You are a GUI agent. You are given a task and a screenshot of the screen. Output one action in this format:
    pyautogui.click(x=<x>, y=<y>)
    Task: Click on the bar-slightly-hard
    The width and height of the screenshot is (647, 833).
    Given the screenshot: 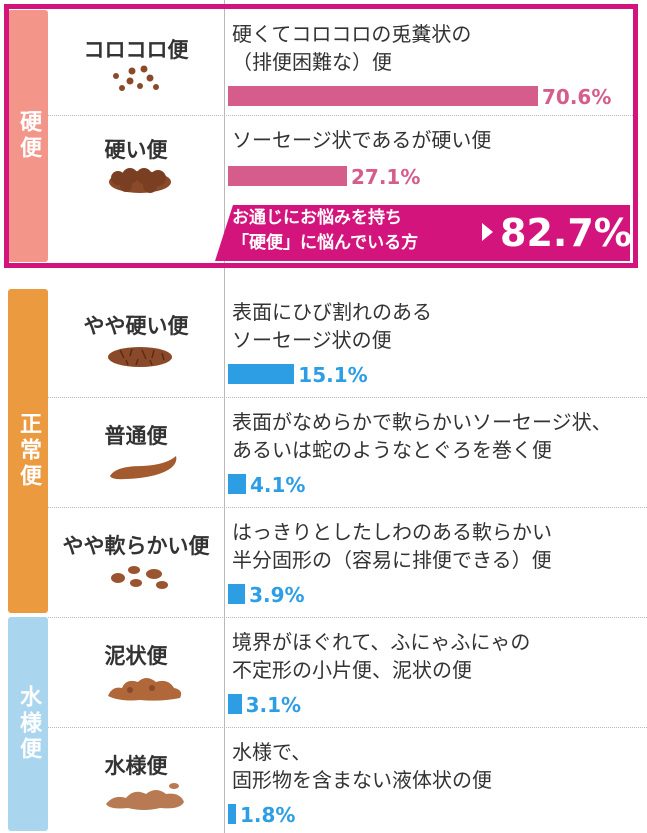 What is the action you would take?
    pyautogui.click(x=261, y=374)
    